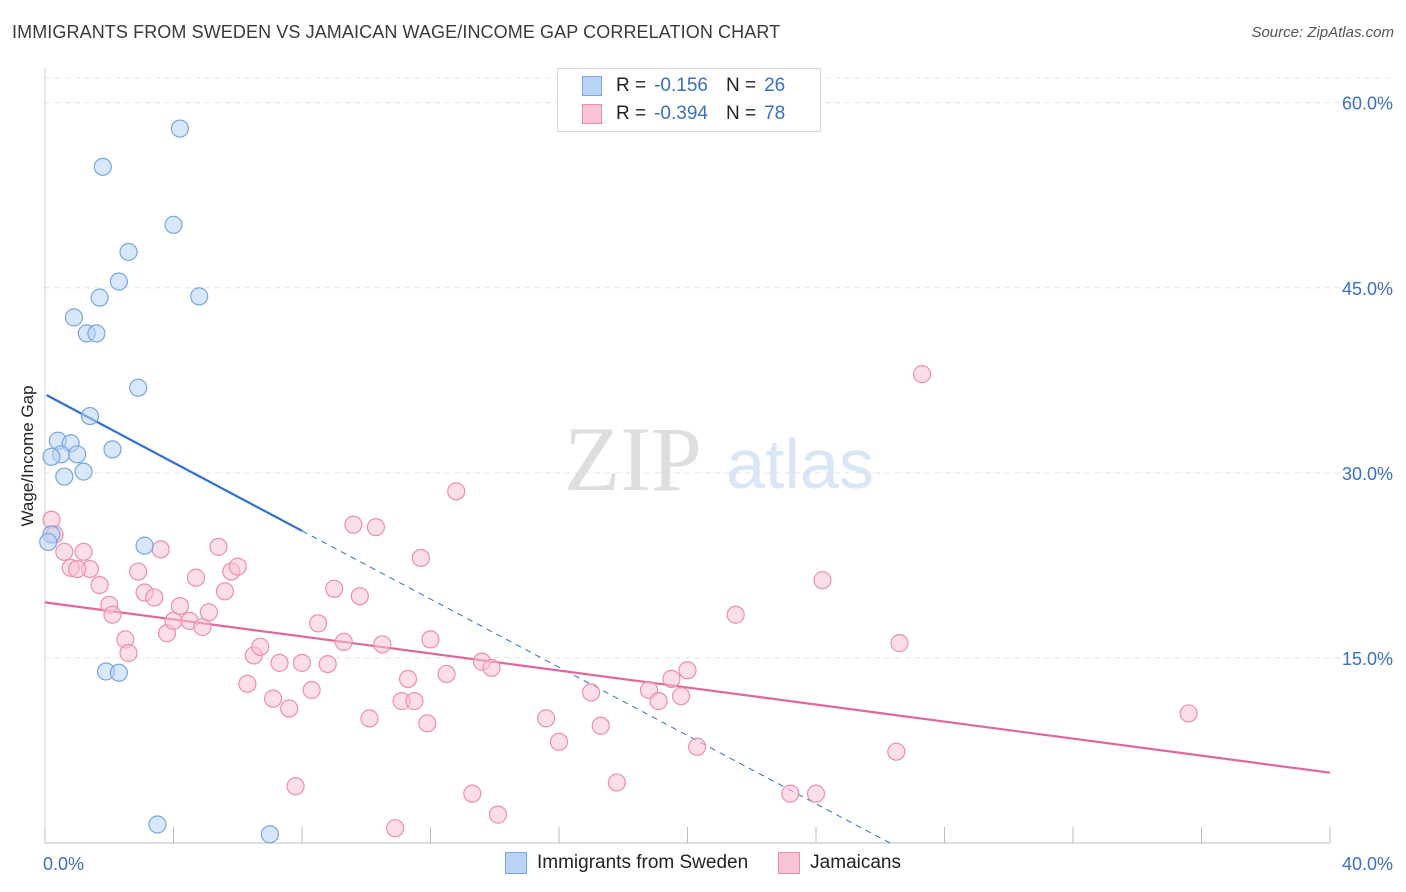 This screenshot has width=1406, height=892. I want to click on y-tick-label: 15.0%, so click(1367, 659).